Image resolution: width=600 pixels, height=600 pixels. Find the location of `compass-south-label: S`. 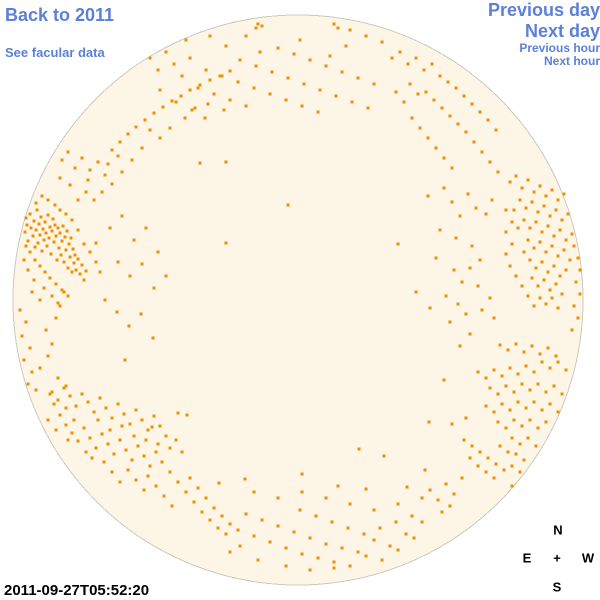

compass-south-label: S is located at coordinates (557, 587).